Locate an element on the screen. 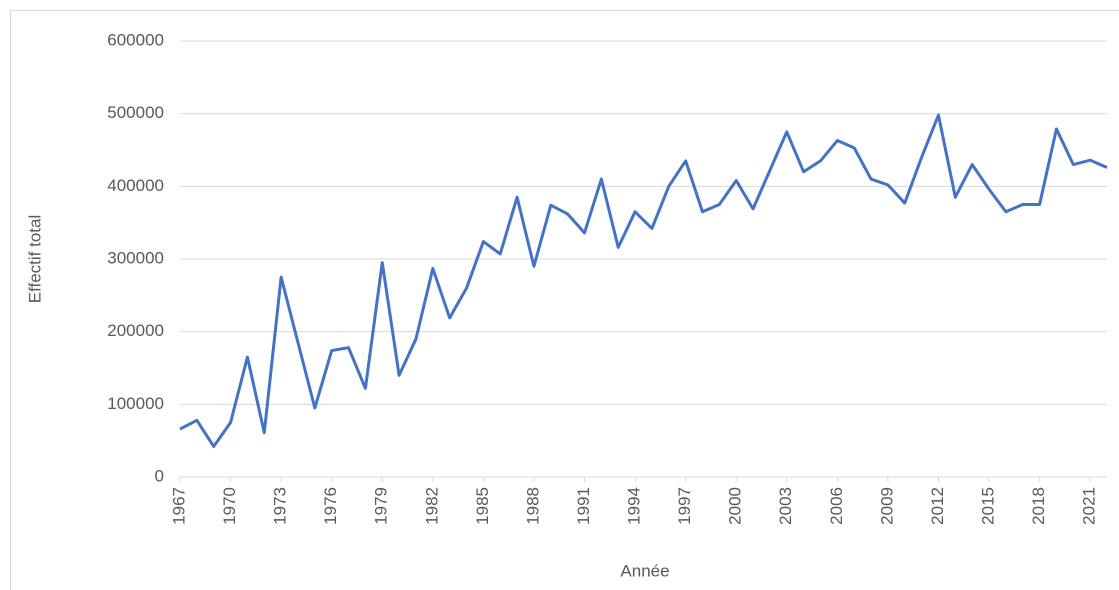 Image resolution: width=1119 pixels, height=590 pixels. x-tick-label: 1994 is located at coordinates (634, 506).